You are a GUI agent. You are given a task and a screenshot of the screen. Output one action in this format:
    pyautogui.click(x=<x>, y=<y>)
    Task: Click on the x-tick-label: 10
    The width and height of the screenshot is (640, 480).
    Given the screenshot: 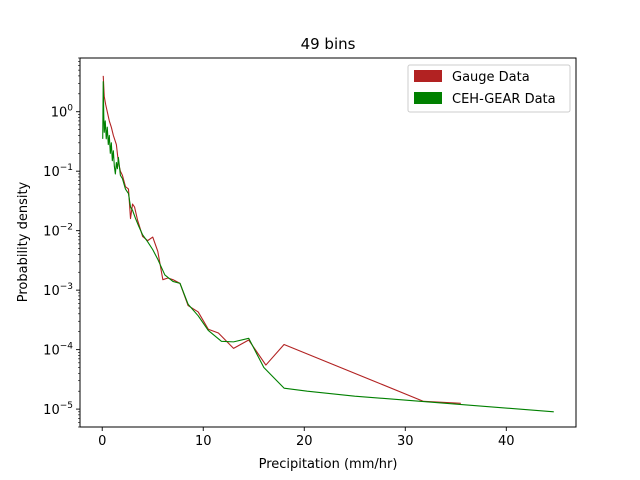 What is the action you would take?
    pyautogui.click(x=203, y=441)
    